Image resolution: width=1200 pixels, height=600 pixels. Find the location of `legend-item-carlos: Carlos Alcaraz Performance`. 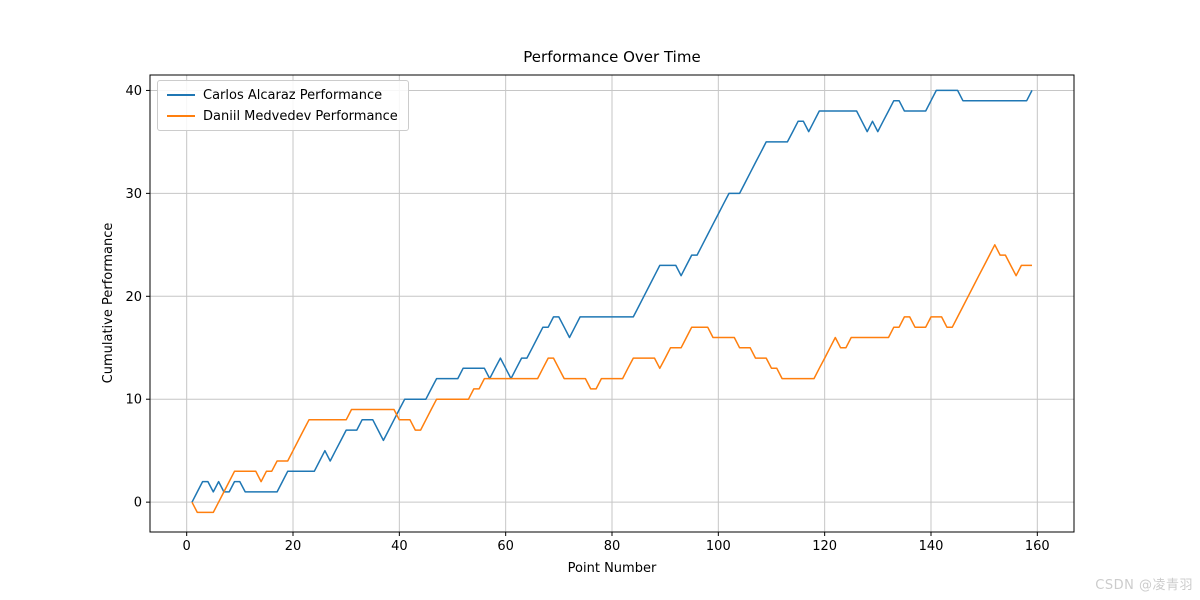

legend-item-carlos: Carlos Alcaraz Performance is located at coordinates (282, 95).